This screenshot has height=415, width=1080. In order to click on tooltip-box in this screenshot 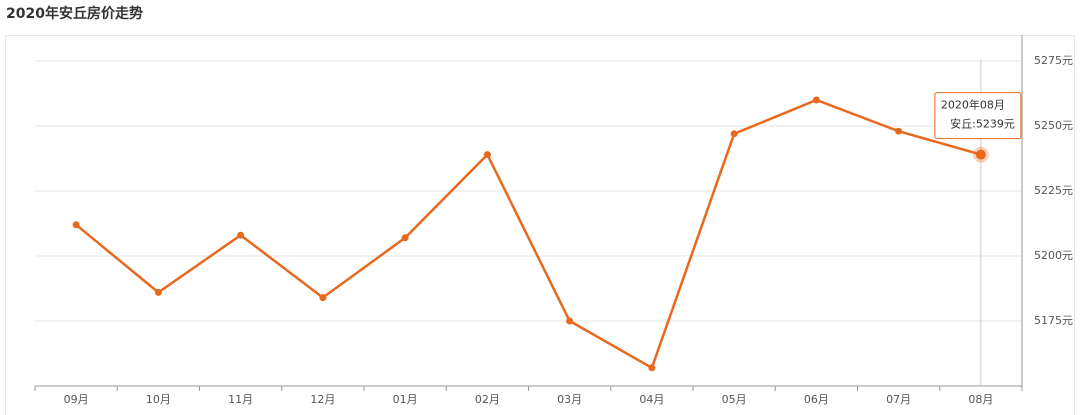, I will do `click(978, 116)`.